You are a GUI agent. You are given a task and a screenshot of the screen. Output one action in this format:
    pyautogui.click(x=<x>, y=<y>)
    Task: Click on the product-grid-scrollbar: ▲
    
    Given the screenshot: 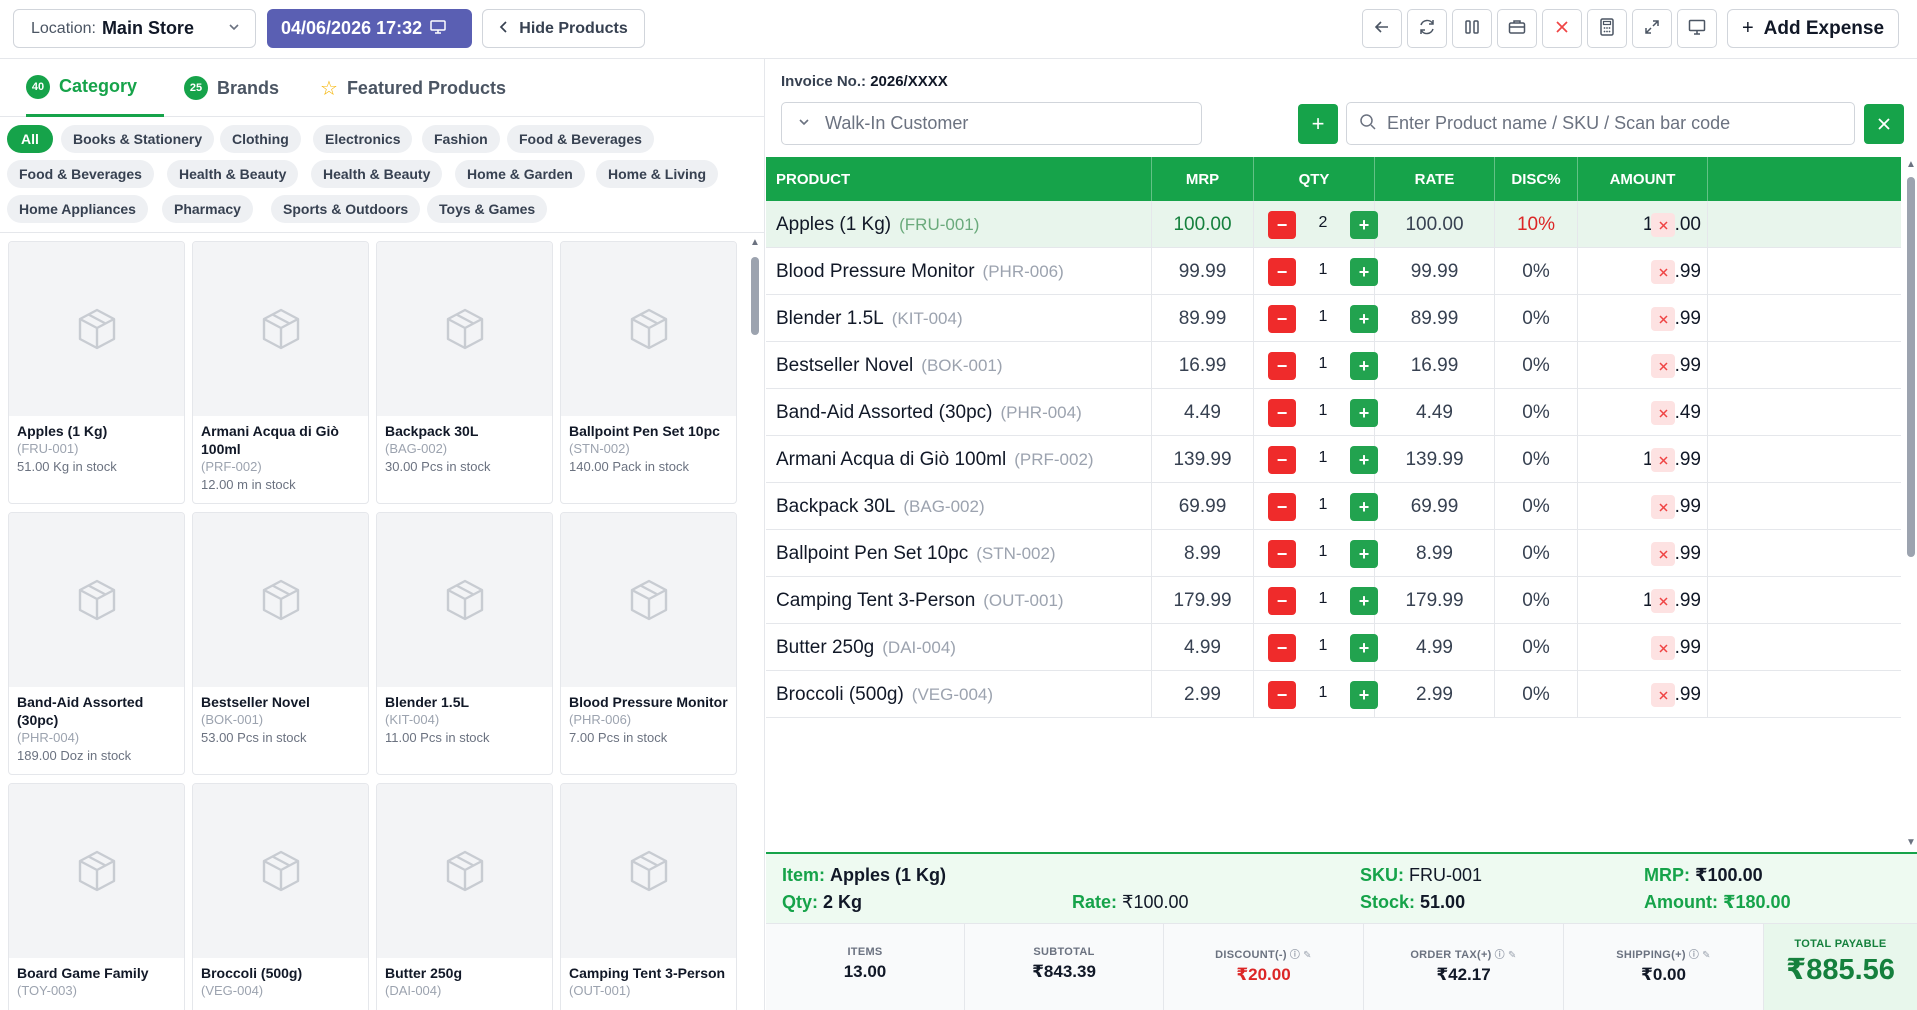 What is the action you would take?
    pyautogui.click(x=755, y=622)
    